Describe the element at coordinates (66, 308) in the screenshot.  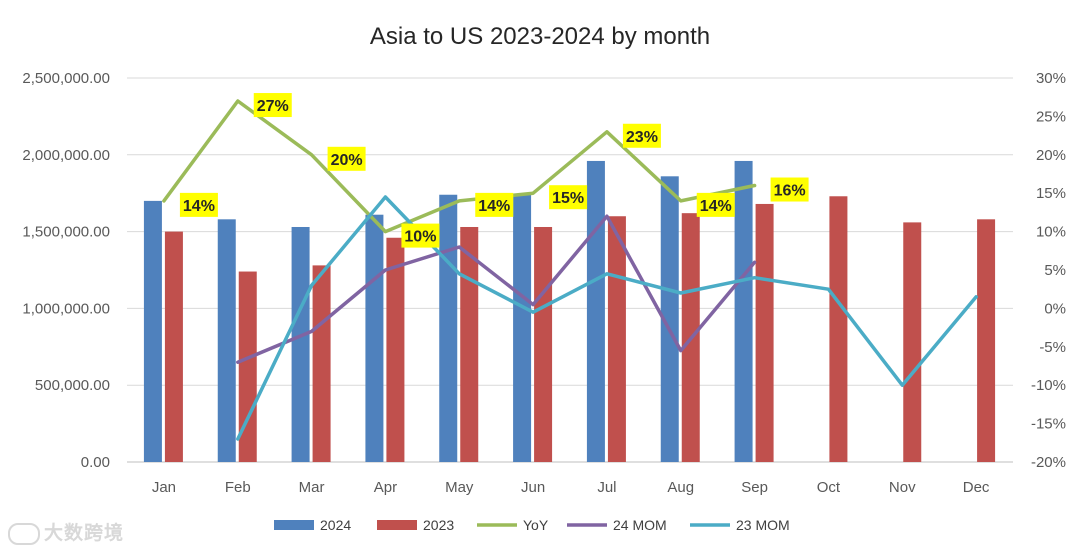
I see `y-tick-label: 1,000,000.00` at that location.